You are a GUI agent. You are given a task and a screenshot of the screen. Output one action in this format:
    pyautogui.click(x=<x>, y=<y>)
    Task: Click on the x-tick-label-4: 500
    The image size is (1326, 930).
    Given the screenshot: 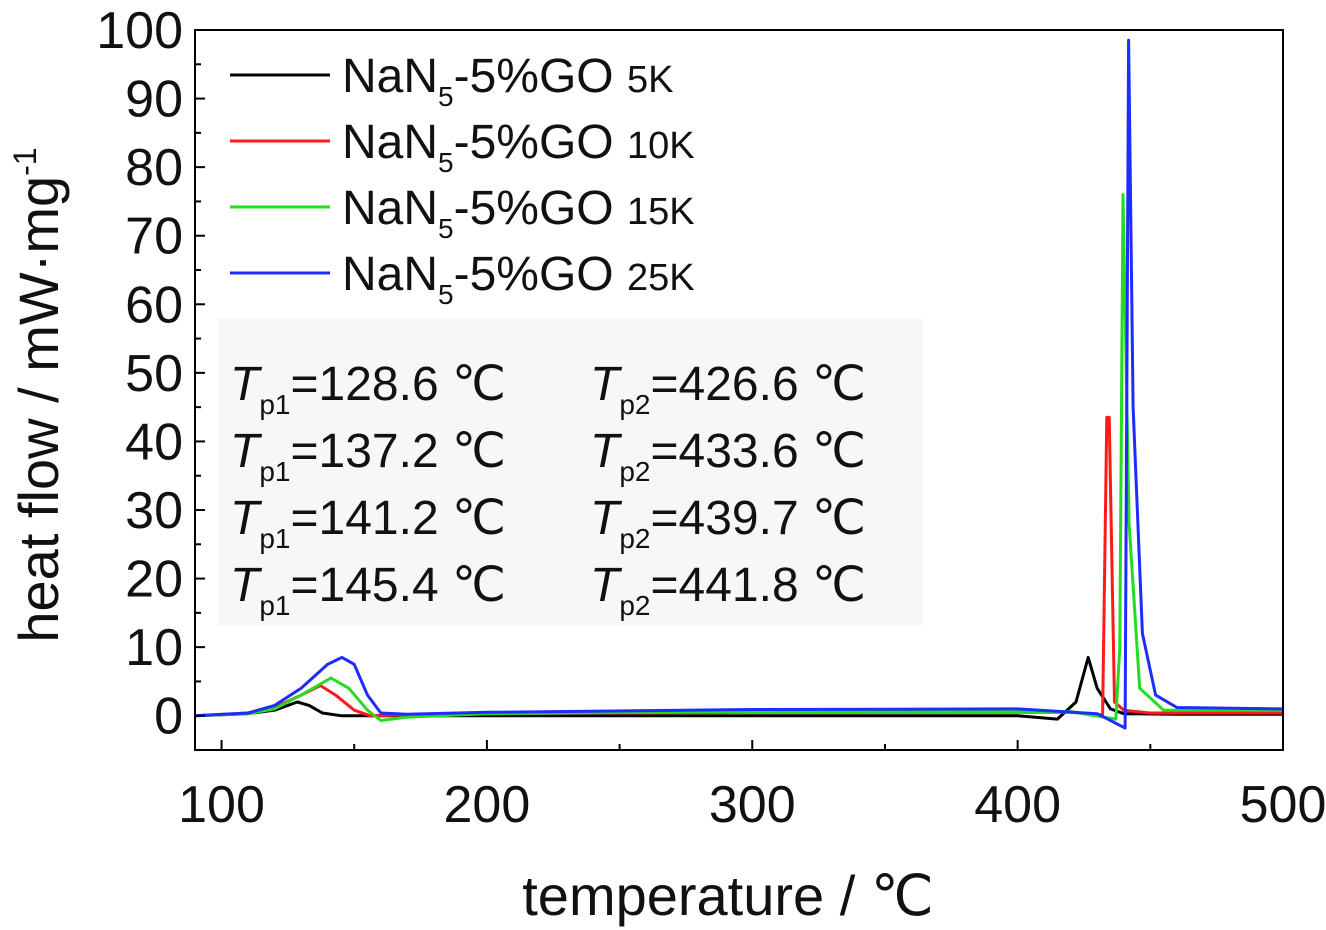 What is the action you would take?
    pyautogui.click(x=1283, y=805)
    